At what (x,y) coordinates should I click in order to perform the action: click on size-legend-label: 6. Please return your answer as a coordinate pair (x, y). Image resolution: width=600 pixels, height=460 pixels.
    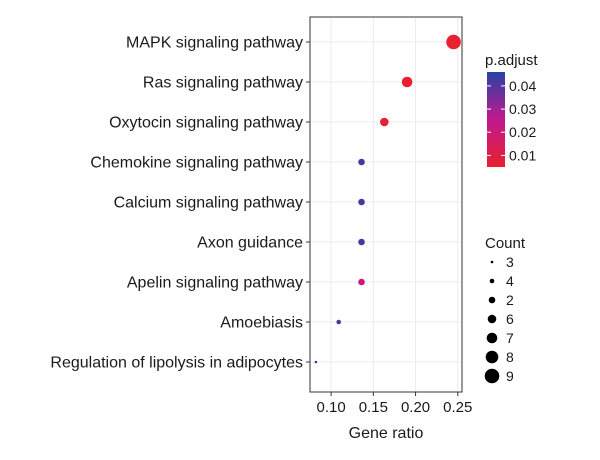
    Looking at the image, I should click on (510, 319).